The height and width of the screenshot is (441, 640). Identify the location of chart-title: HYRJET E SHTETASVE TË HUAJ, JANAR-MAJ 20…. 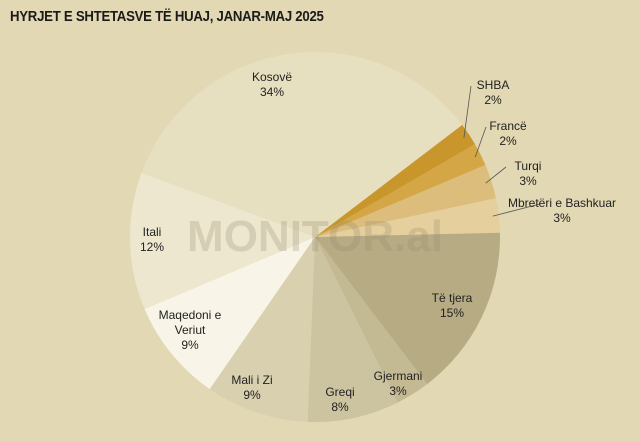
(167, 16).